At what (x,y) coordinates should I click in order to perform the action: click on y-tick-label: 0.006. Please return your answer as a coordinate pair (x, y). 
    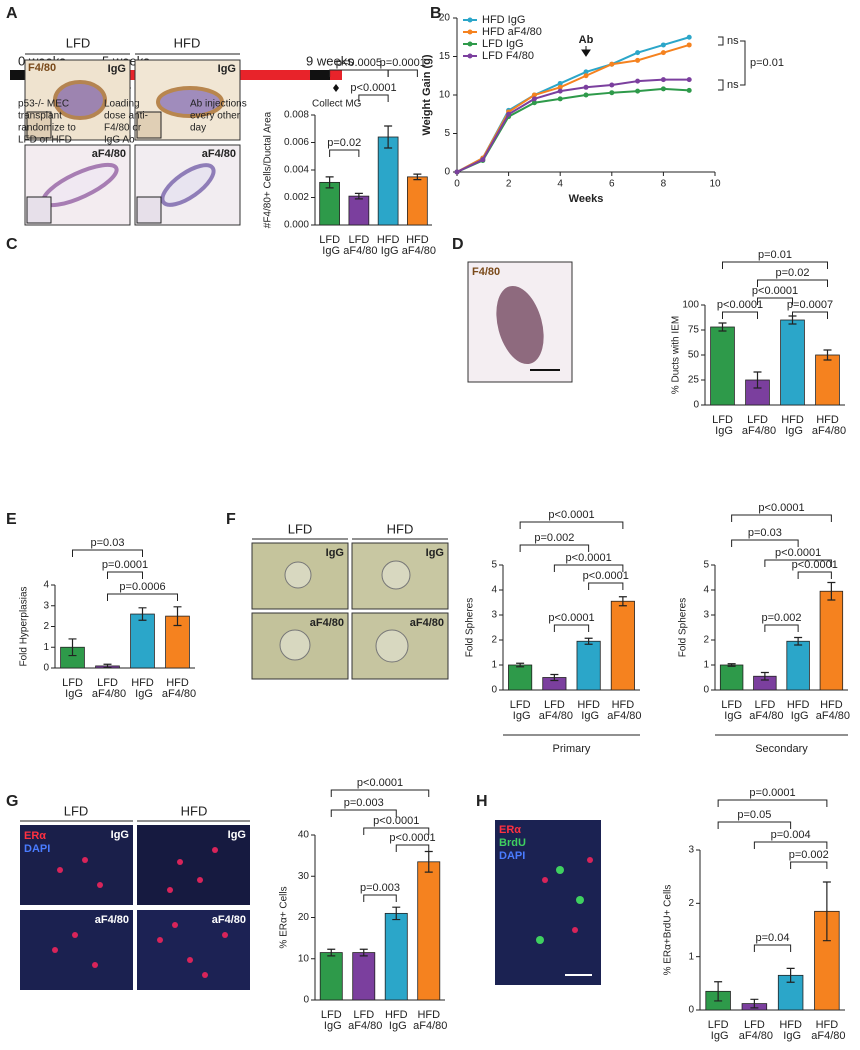
    Looking at the image, I should click on (296, 142).